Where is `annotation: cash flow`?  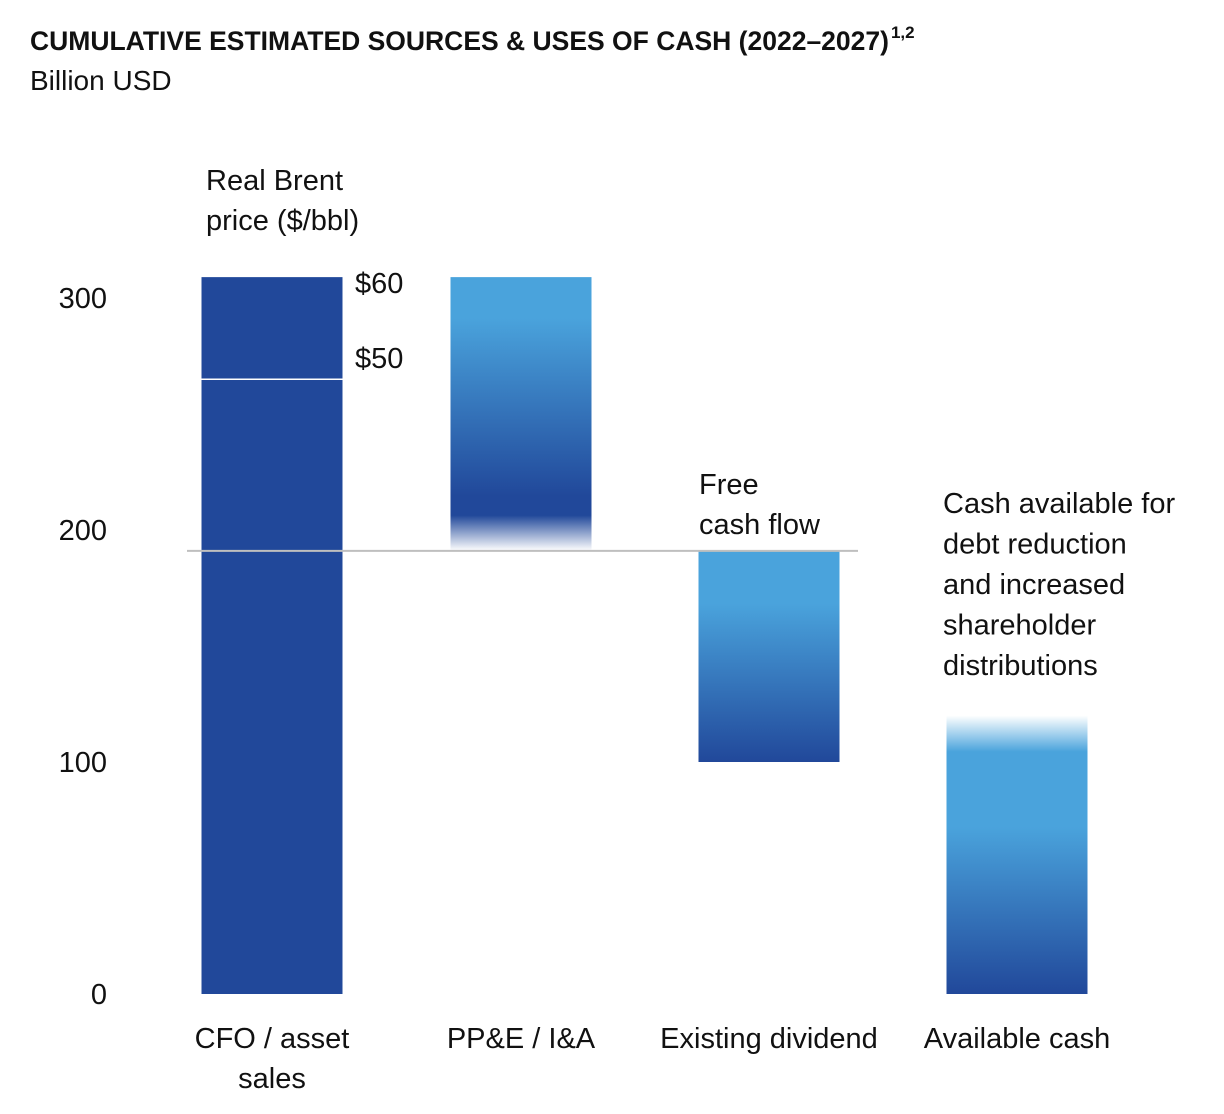 annotation: cash flow is located at coordinates (760, 525).